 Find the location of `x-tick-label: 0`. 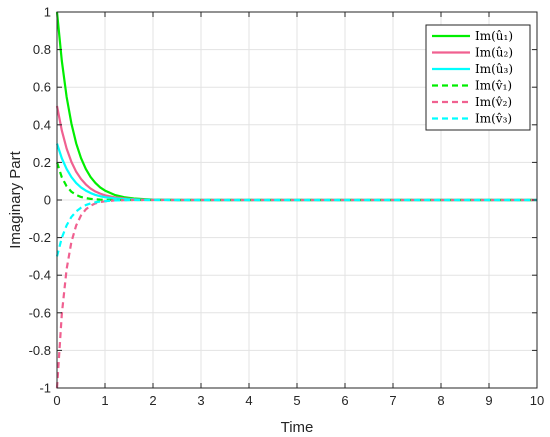

x-tick-label: 0 is located at coordinates (56, 400).